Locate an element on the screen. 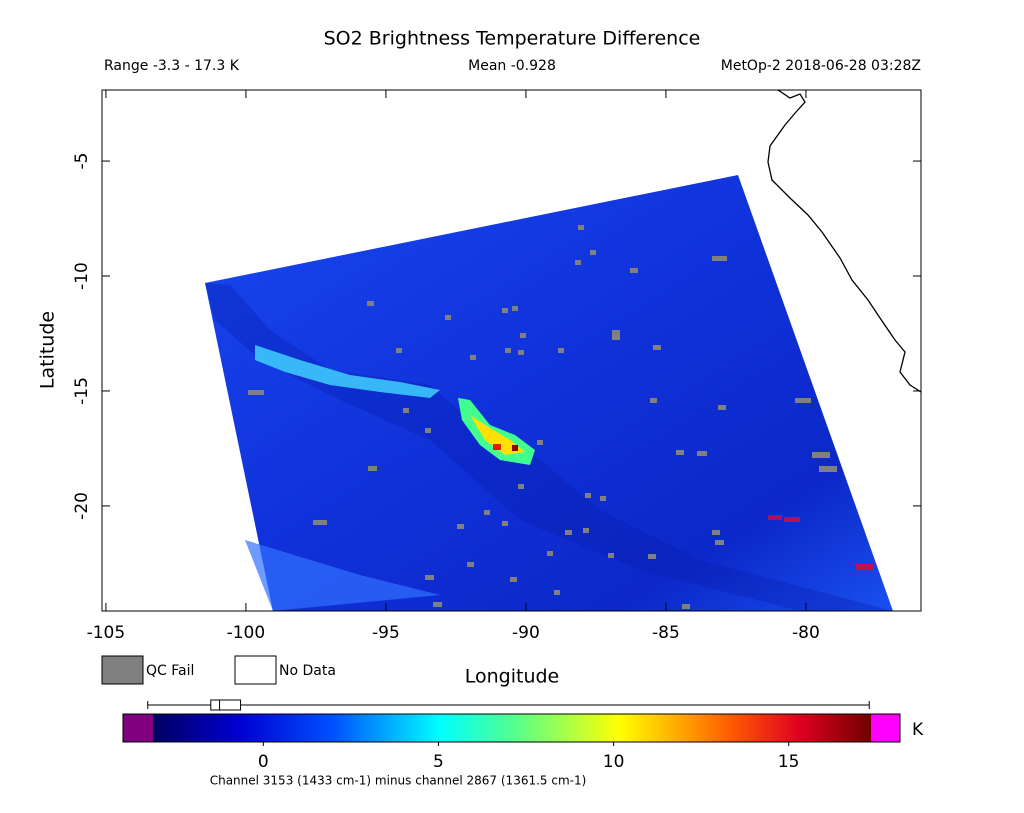 Image resolution: width=1024 pixels, height=813 pixels. y-tick-label: -20 is located at coordinates (82, 506).